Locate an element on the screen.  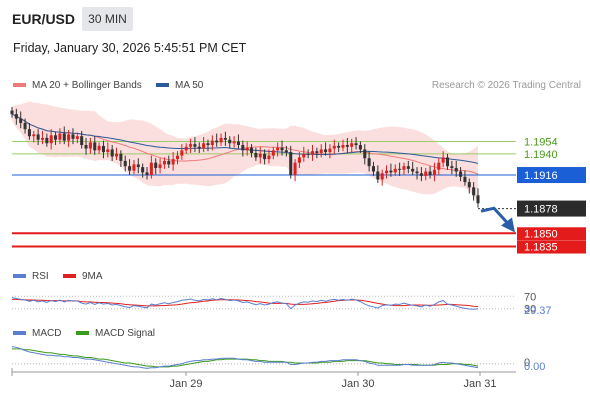
x-axis: Jan 29 Jan 30 Jan 31 is located at coordinates (263, 379).